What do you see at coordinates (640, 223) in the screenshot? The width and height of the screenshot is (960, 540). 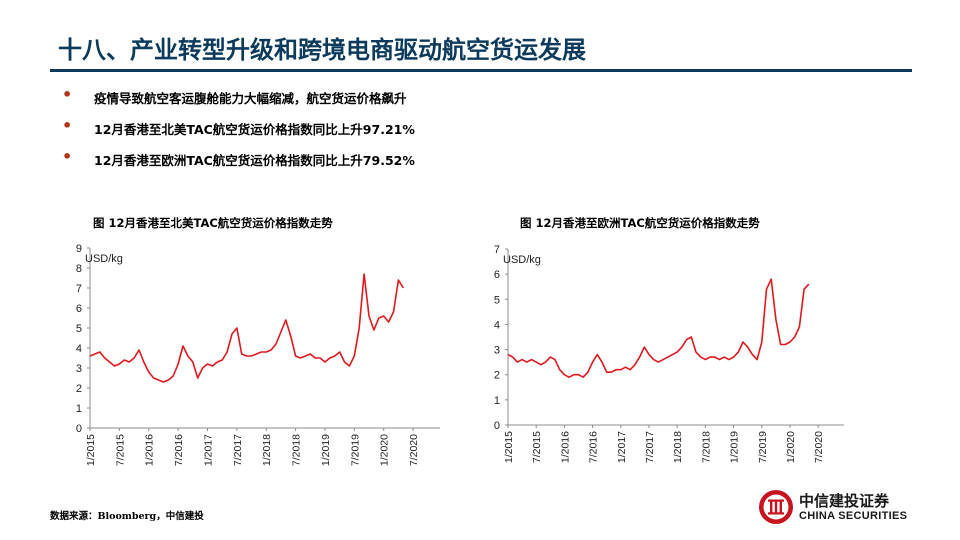 I see `chart-title-europe: 图 12月香港至欧洲TAC航空货运价格指数走势` at bounding box center [640, 223].